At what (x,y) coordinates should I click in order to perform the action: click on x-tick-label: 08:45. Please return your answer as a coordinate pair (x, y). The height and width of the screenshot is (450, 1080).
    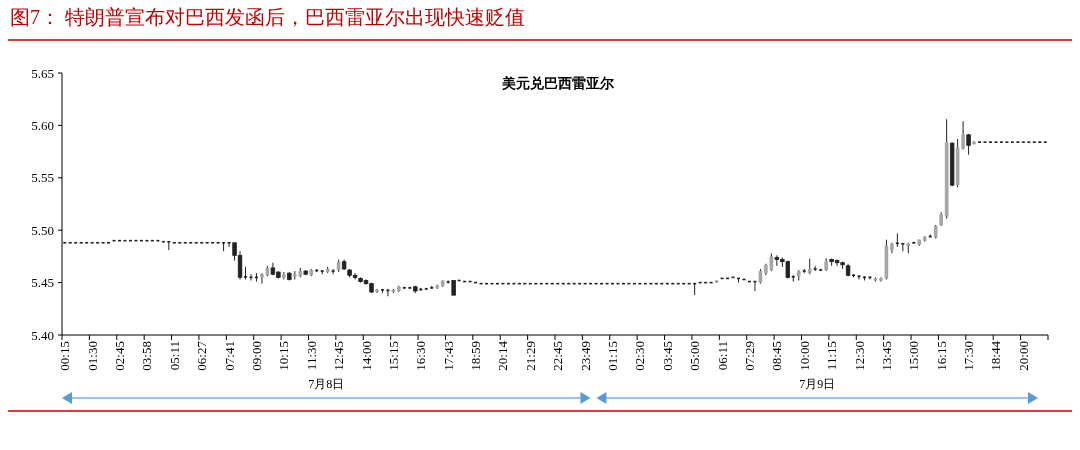
    Looking at the image, I should click on (777, 356).